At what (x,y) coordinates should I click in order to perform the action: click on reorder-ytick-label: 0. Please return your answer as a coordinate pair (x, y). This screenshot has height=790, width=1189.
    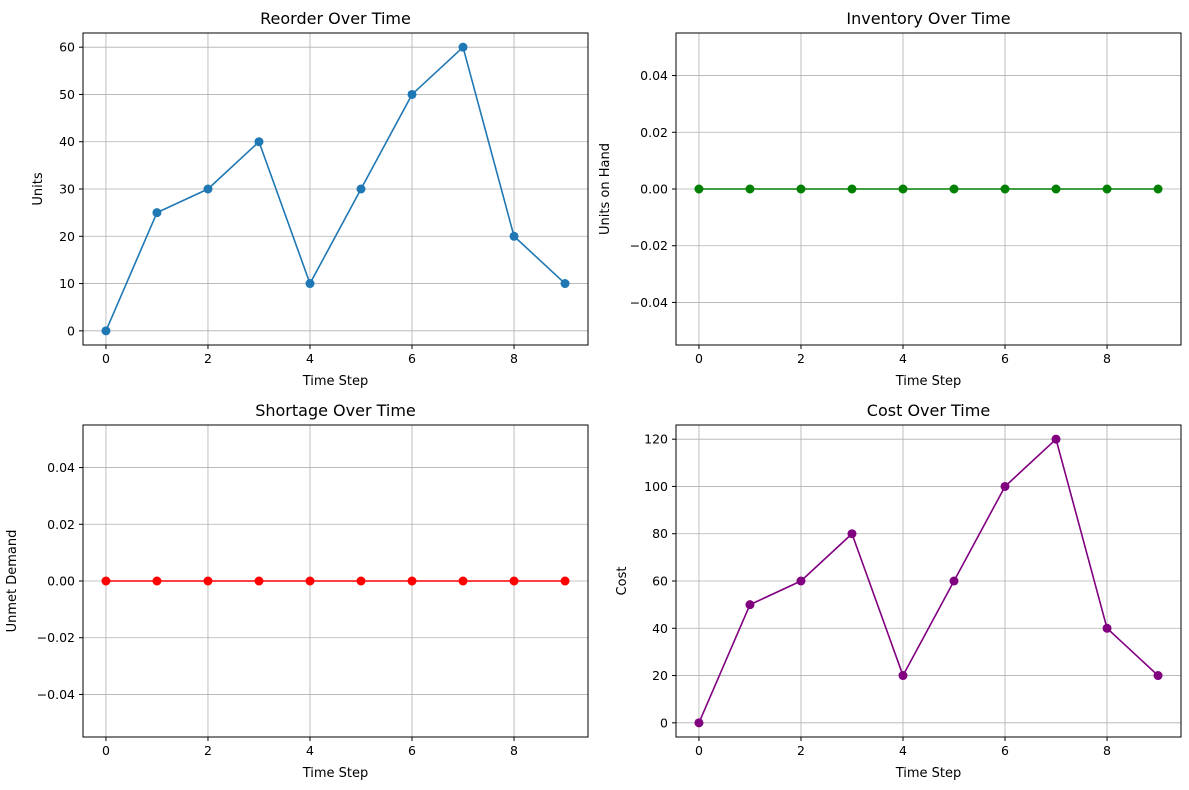
    Looking at the image, I should click on (71, 330).